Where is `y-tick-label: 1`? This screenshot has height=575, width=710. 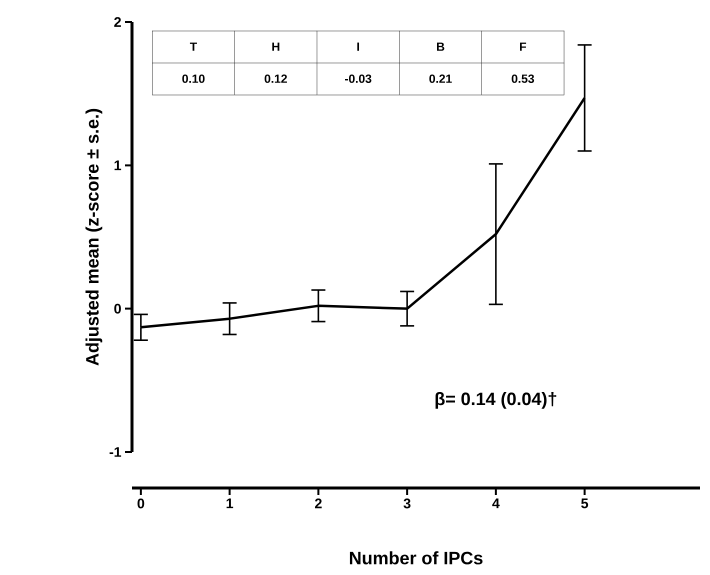 y-tick-label: 1 is located at coordinates (118, 165).